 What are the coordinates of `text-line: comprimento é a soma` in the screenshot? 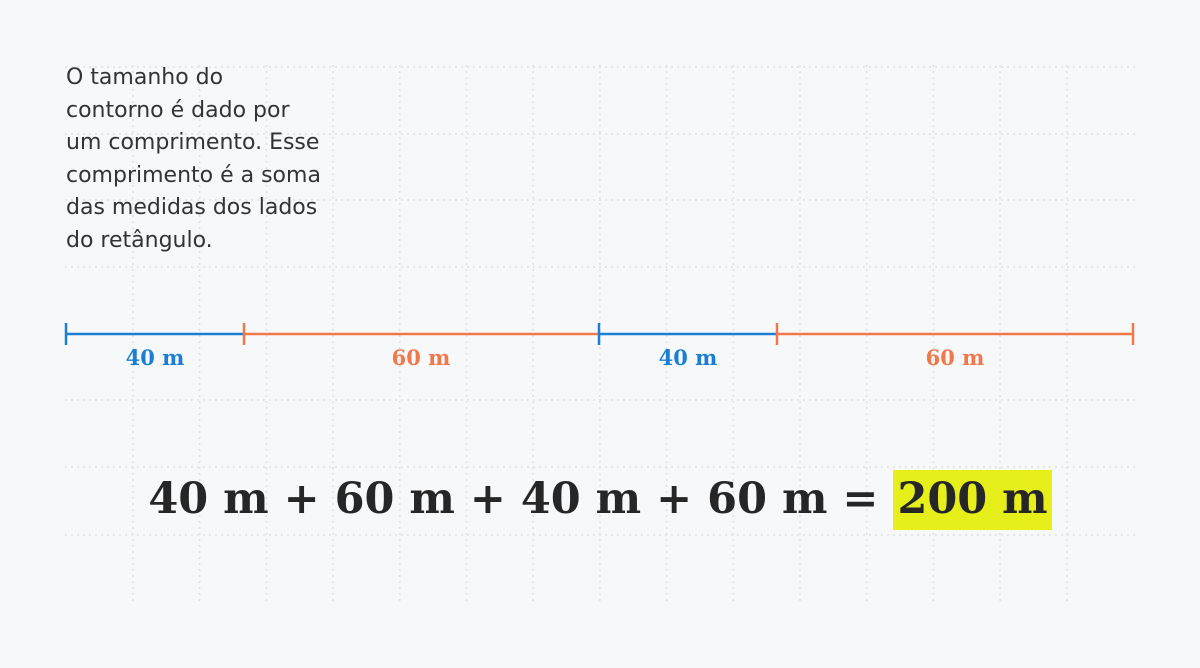 It's located at (193, 175).